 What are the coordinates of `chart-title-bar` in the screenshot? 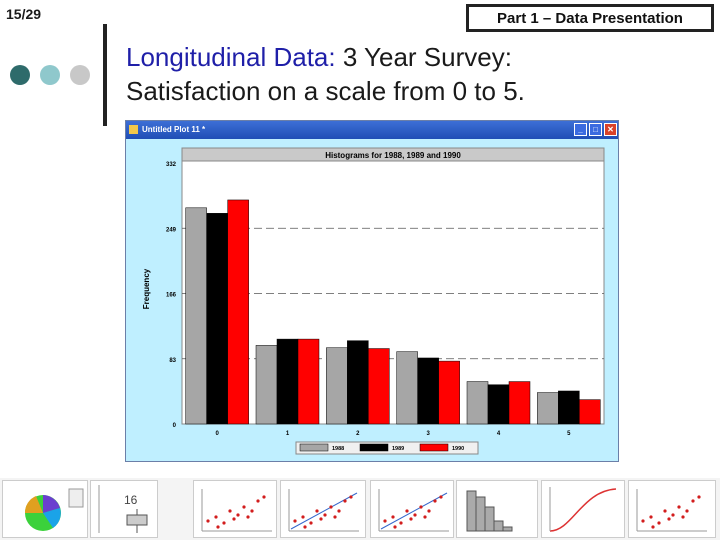 It's located at (393, 154).